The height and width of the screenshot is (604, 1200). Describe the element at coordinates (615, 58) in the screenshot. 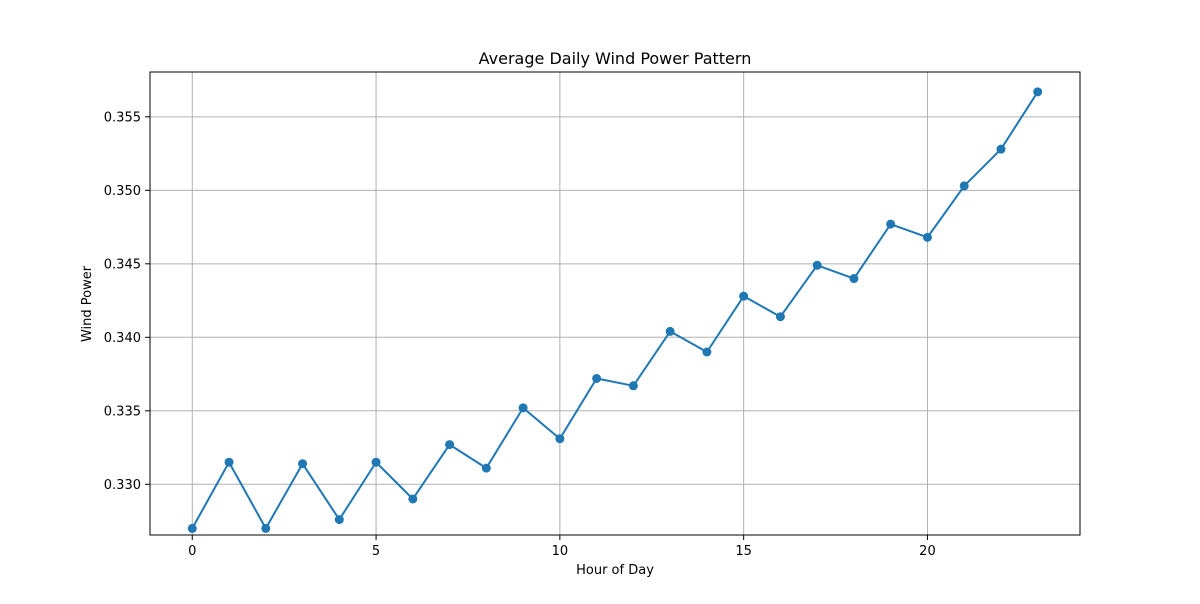

I see `chart-title: Average Daily Wind Power Pattern` at that location.